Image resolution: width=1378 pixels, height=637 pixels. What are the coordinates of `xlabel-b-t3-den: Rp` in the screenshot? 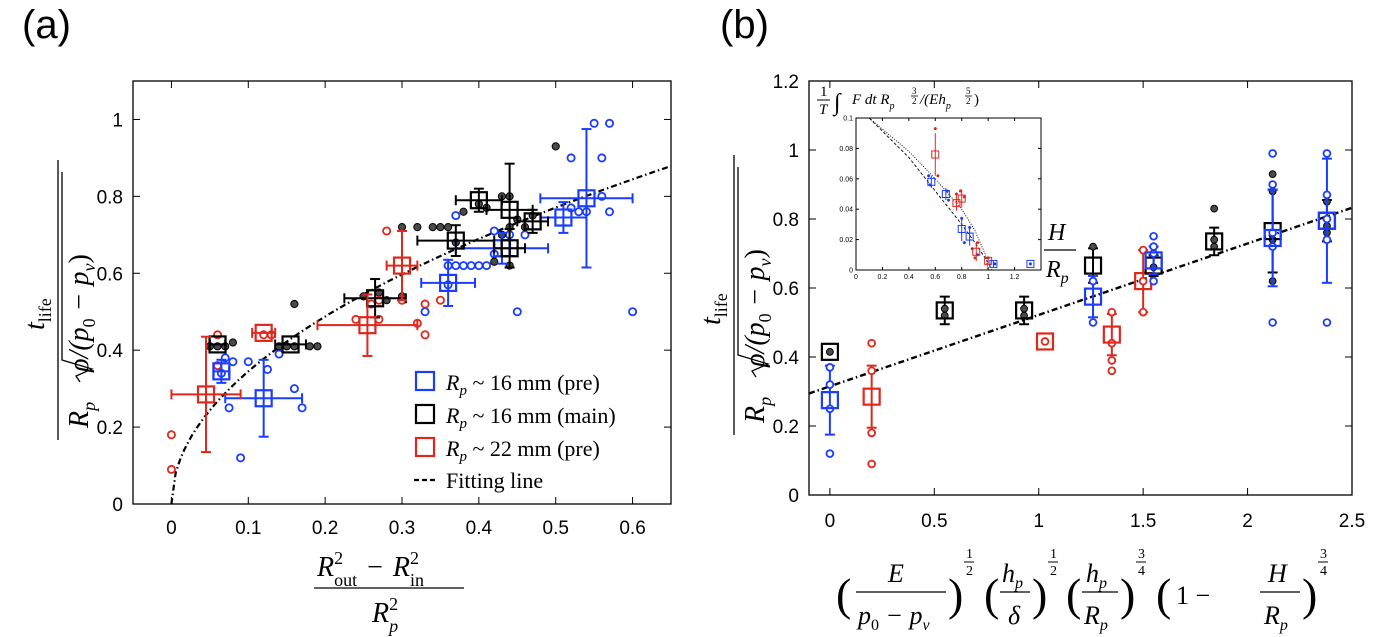 It's located at (1095, 617).